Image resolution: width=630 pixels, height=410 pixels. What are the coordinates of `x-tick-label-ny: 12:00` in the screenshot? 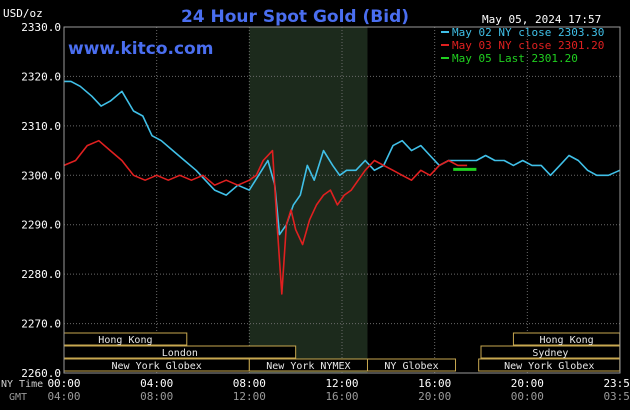 It's located at (341, 383).